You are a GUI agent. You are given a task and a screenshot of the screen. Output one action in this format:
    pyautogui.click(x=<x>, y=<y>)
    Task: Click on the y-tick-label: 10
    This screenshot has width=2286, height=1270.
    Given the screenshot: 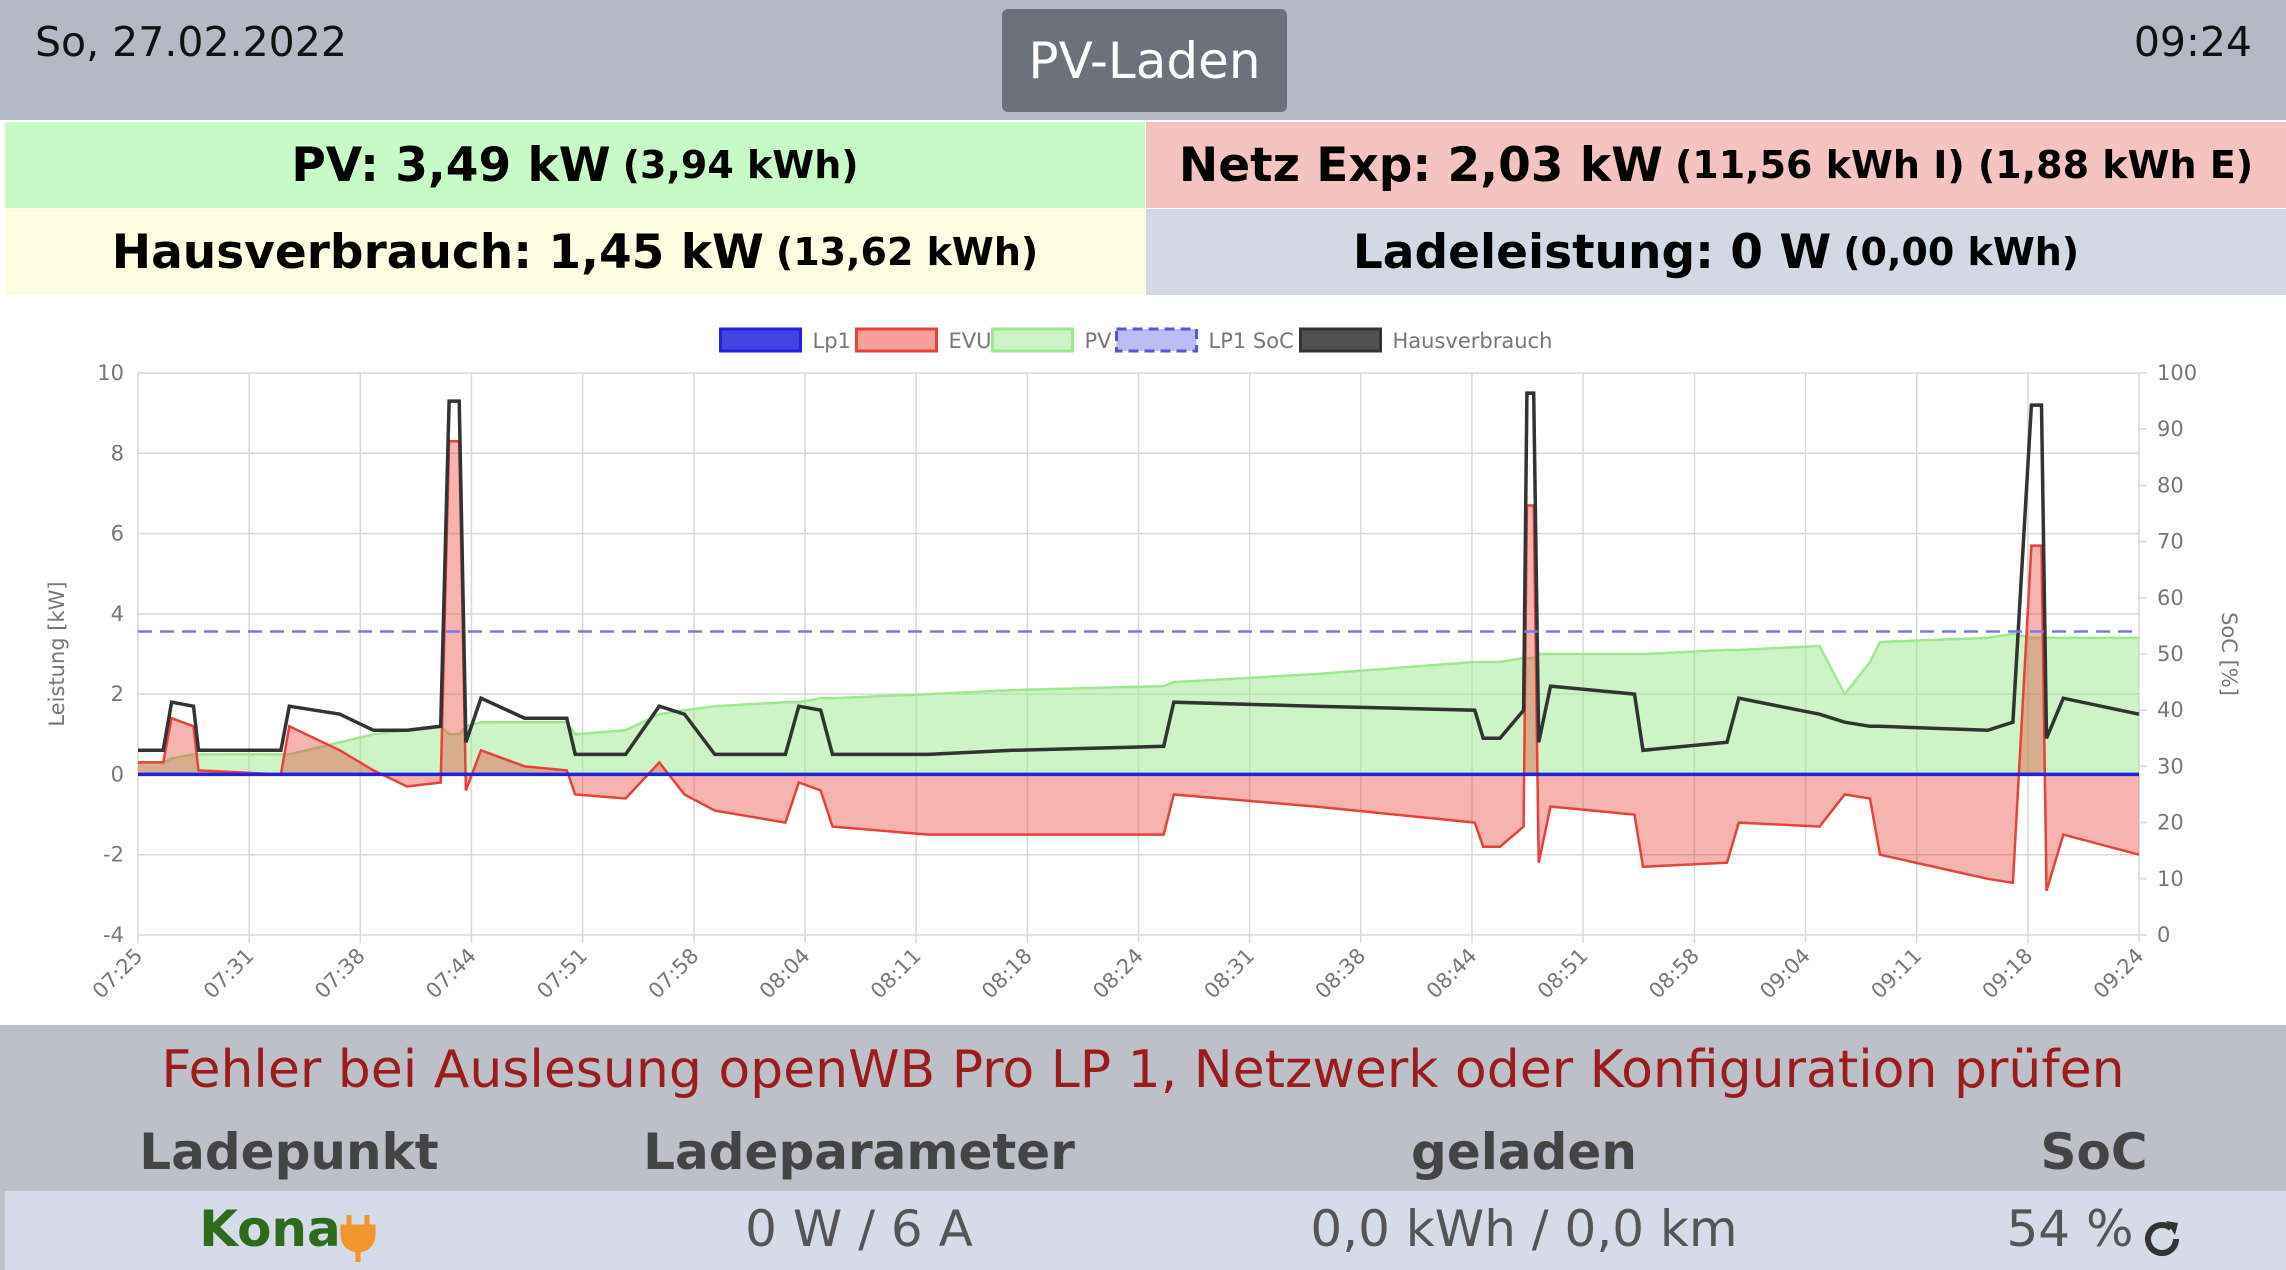 What is the action you would take?
    pyautogui.click(x=110, y=373)
    